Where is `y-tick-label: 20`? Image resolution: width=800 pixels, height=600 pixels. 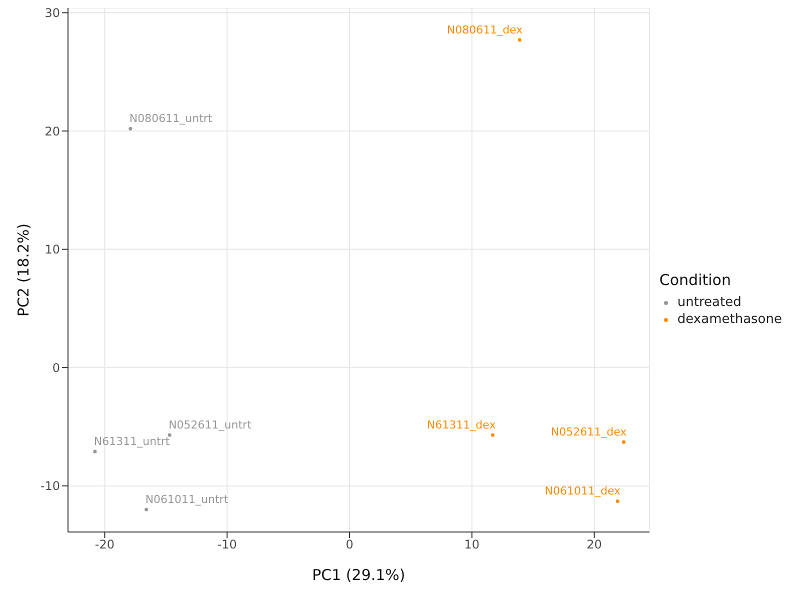 y-tick-label: 20 is located at coordinates (52, 131).